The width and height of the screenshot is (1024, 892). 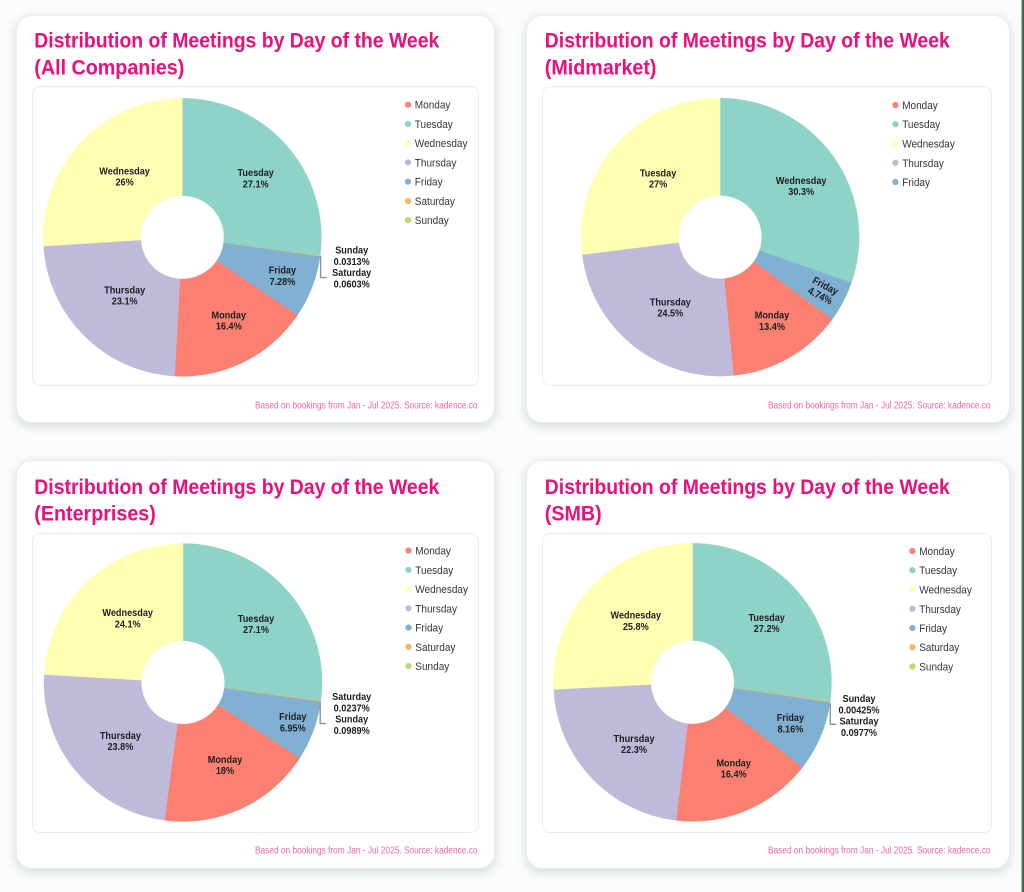 I want to click on svg-text: 0.0237%, so click(x=352, y=708).